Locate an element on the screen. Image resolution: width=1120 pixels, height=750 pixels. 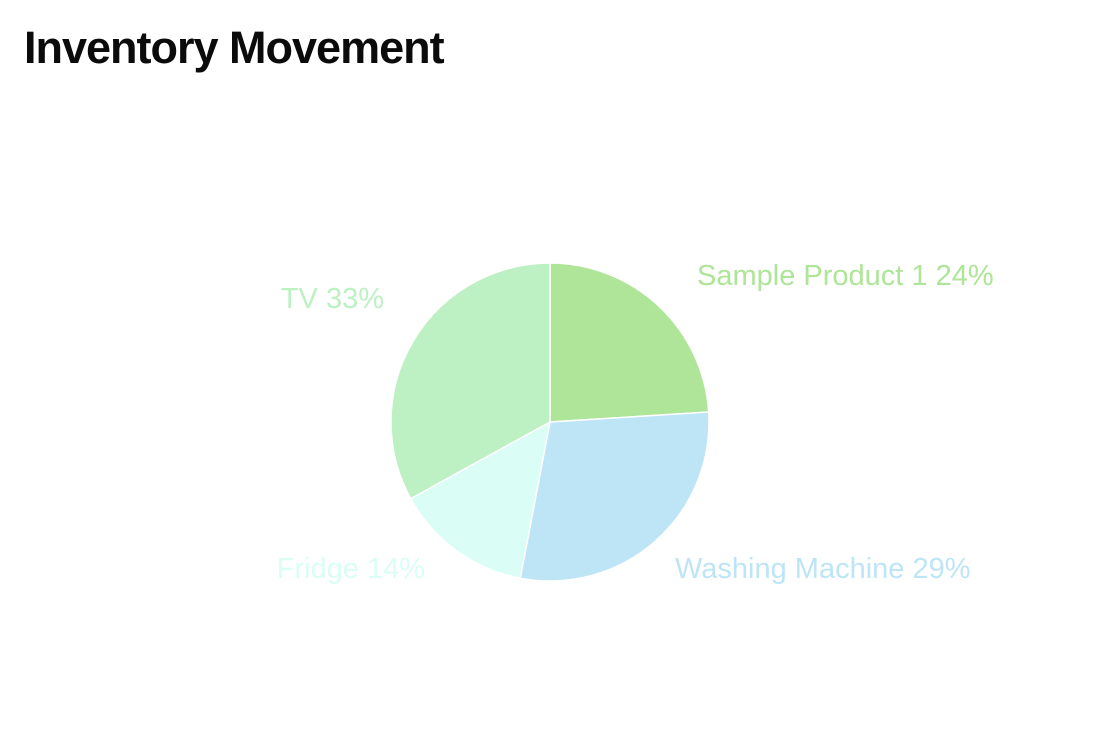
pie-slice-washing-machine is located at coordinates (614, 496).